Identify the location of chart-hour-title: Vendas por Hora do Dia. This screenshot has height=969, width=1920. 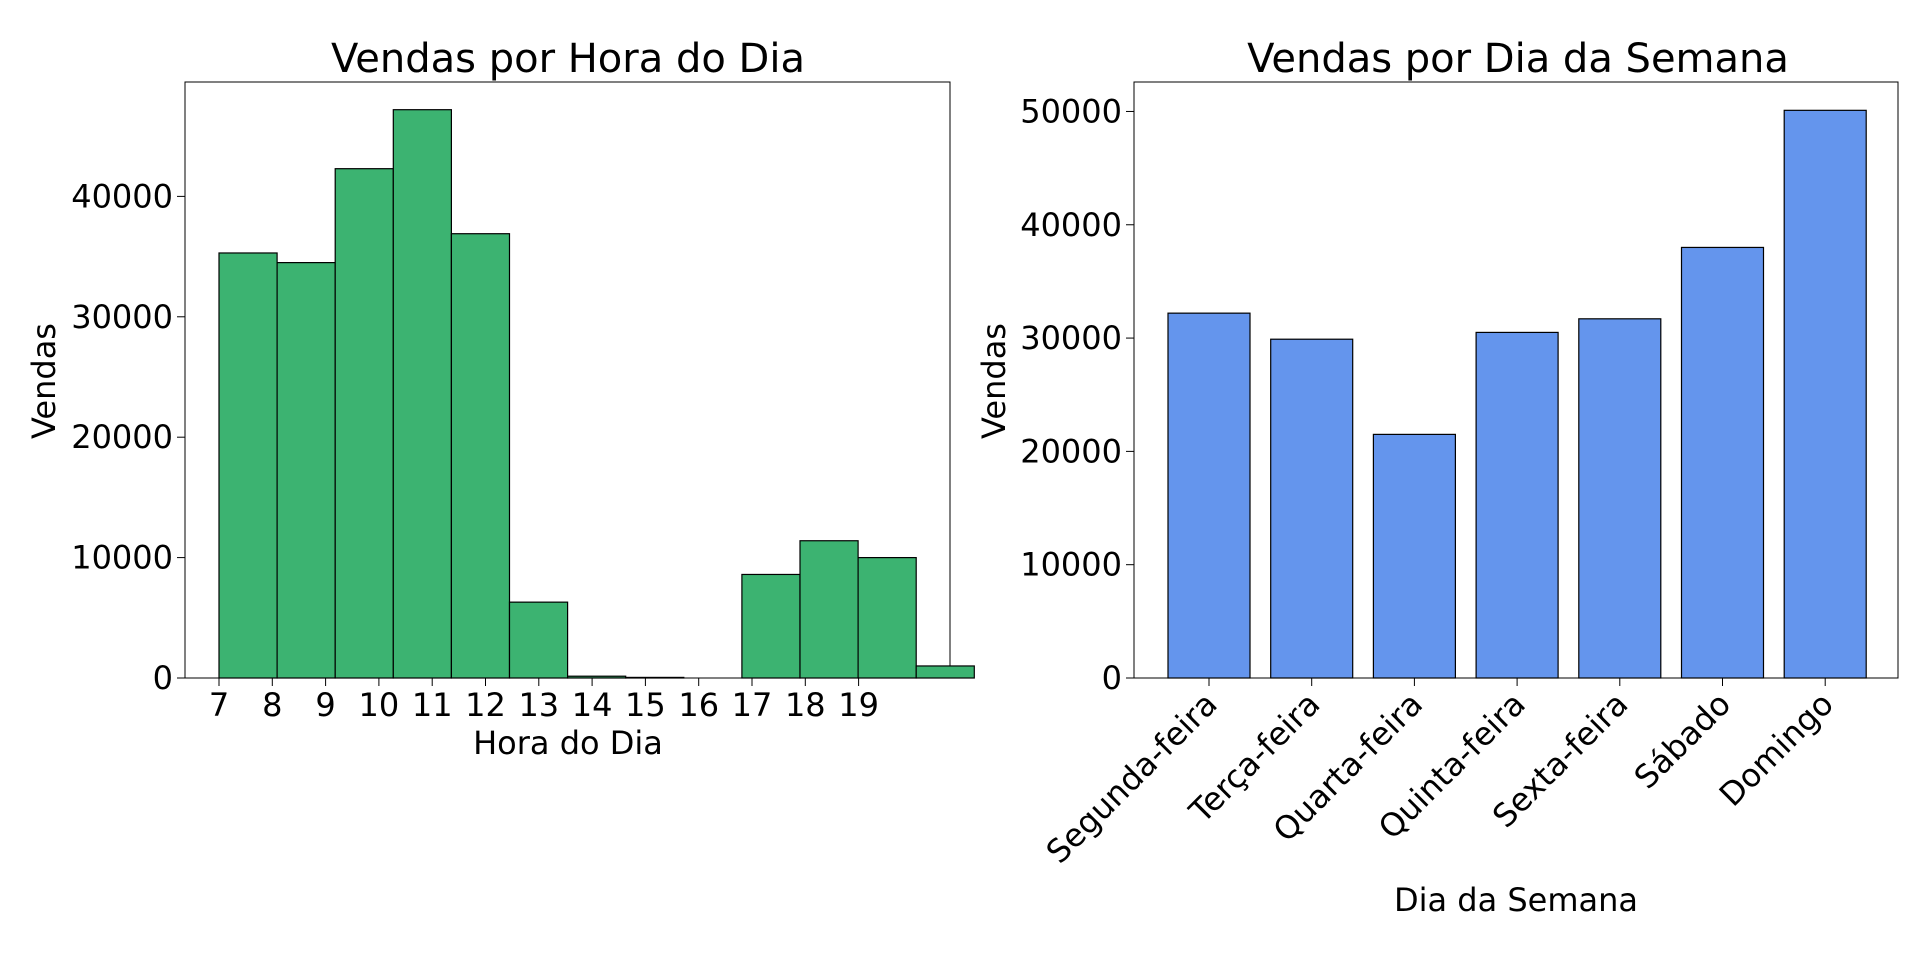
(568, 59).